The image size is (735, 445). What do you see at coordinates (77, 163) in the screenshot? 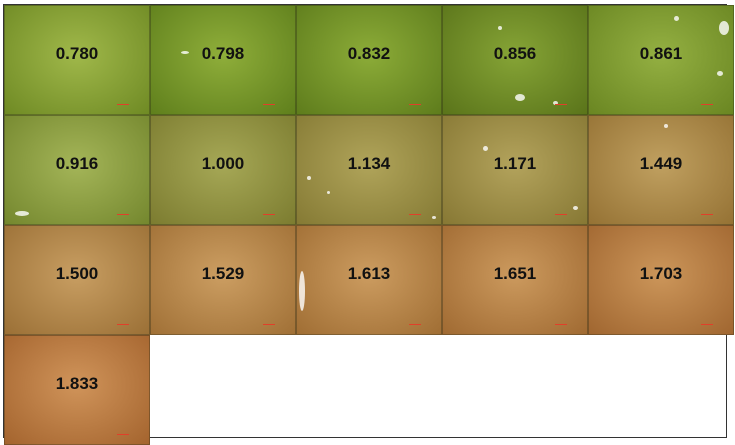
I see `tile-value-label: 0.916` at bounding box center [77, 163].